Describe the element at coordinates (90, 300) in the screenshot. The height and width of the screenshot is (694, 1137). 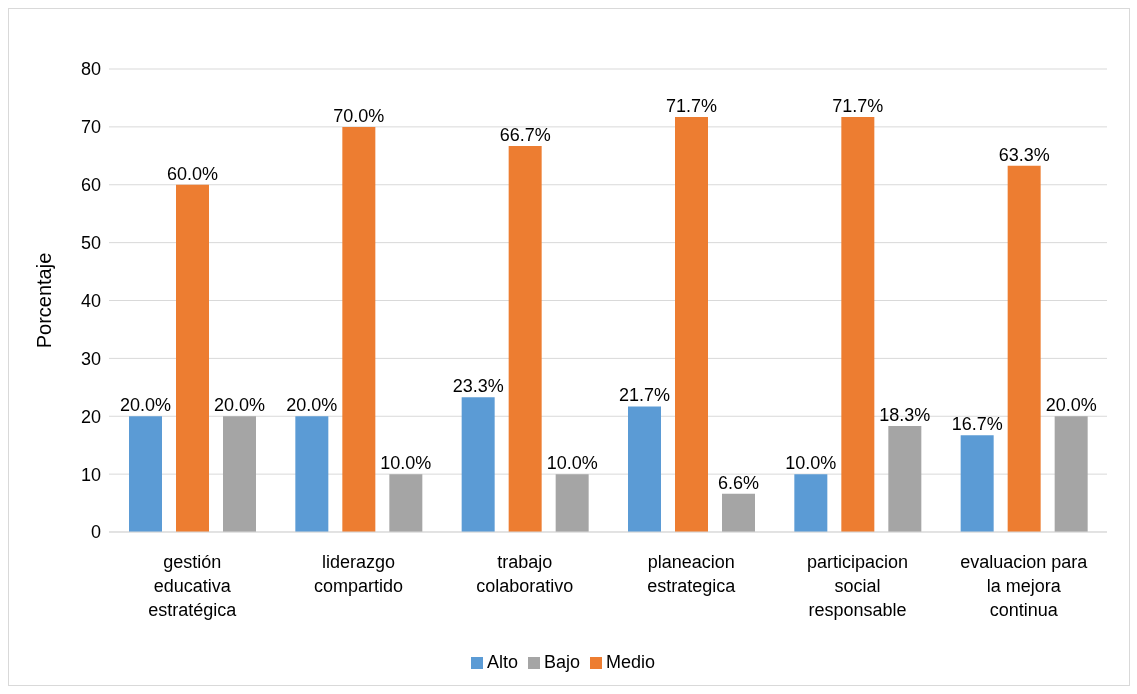
I see `y-tick-label: 40` at that location.